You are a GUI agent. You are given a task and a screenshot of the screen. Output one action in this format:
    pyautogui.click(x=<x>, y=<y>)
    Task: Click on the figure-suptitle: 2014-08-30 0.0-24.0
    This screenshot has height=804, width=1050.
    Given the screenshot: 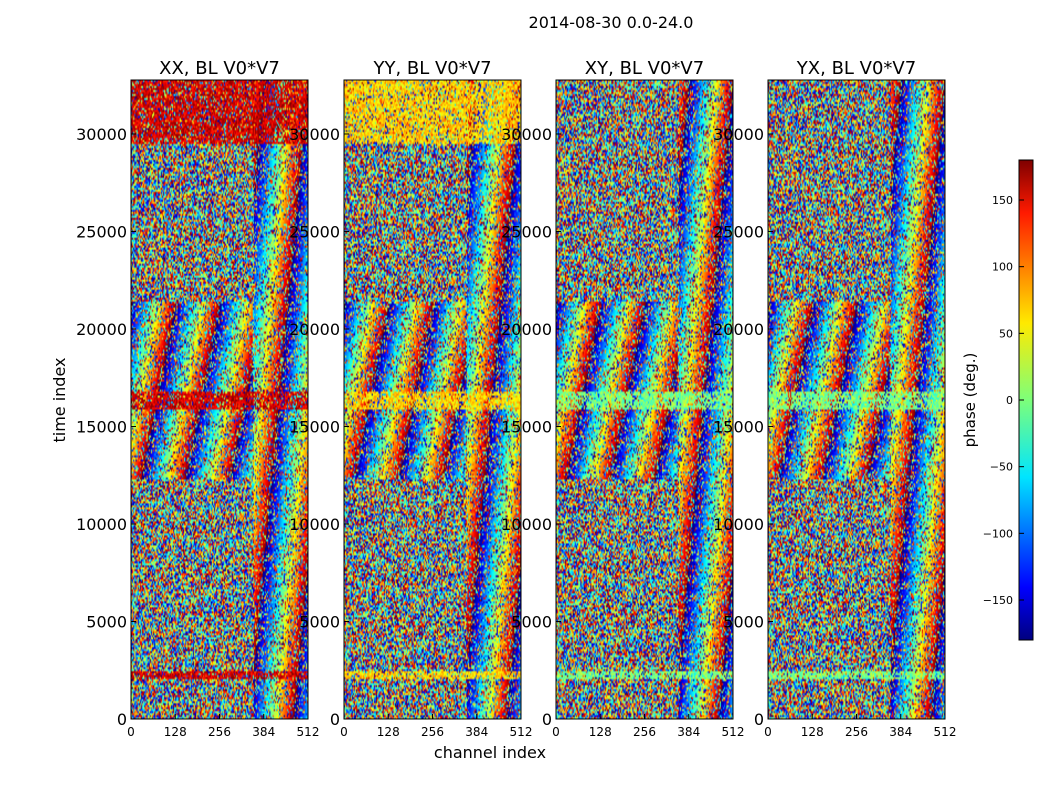 What is the action you would take?
    pyautogui.click(x=611, y=22)
    